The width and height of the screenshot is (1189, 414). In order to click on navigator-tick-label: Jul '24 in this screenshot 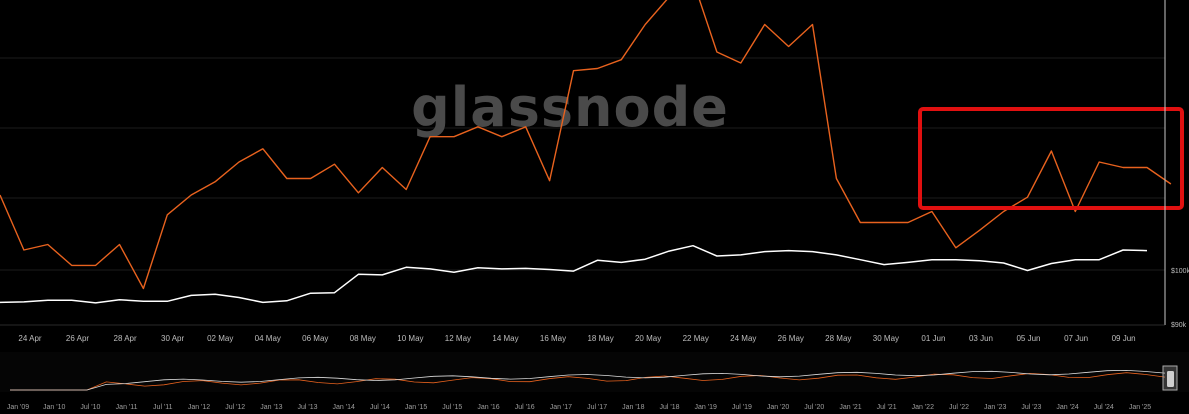, I will do `click(1104, 407)`.